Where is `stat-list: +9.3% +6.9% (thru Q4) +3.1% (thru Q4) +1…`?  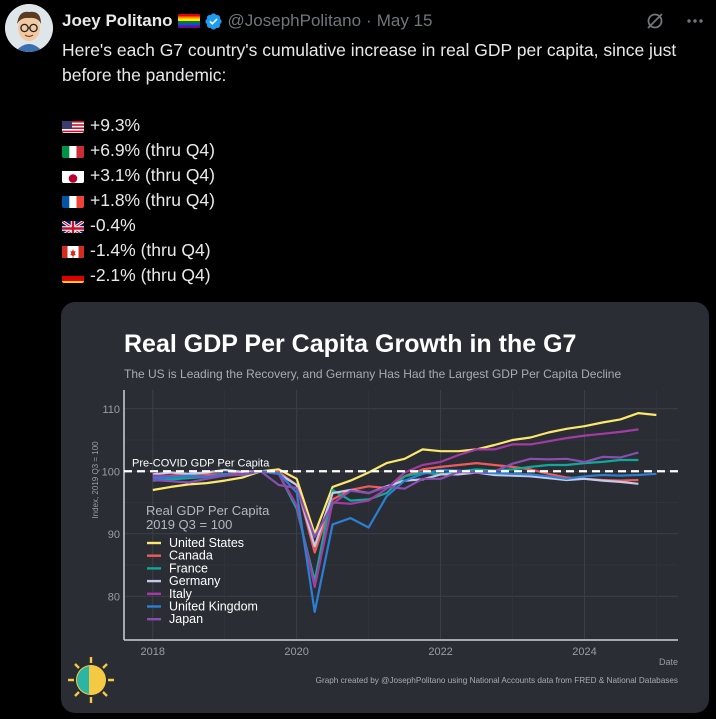 stat-list: +9.3% +6.9% (thru Q4) +3.1% (thru Q4) +1… is located at coordinates (138, 200).